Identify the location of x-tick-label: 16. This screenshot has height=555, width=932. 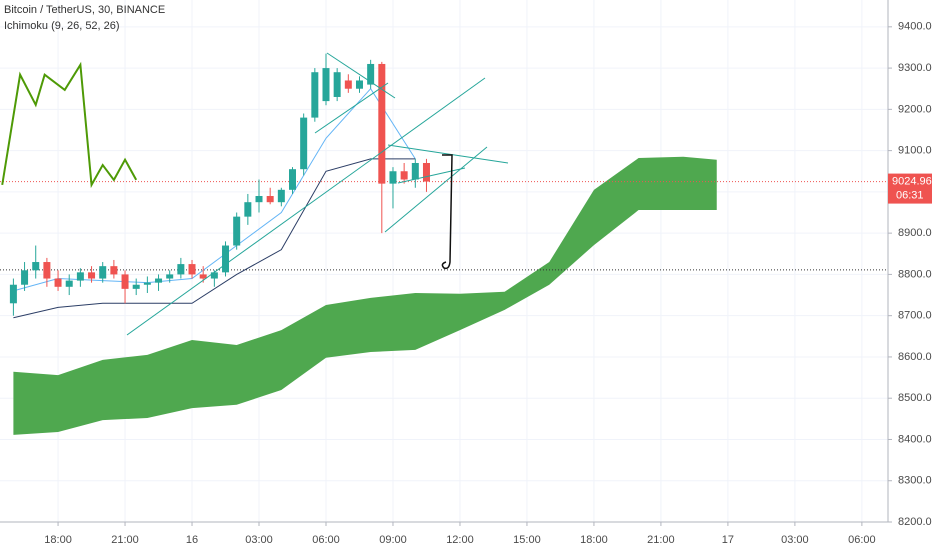
(192, 540).